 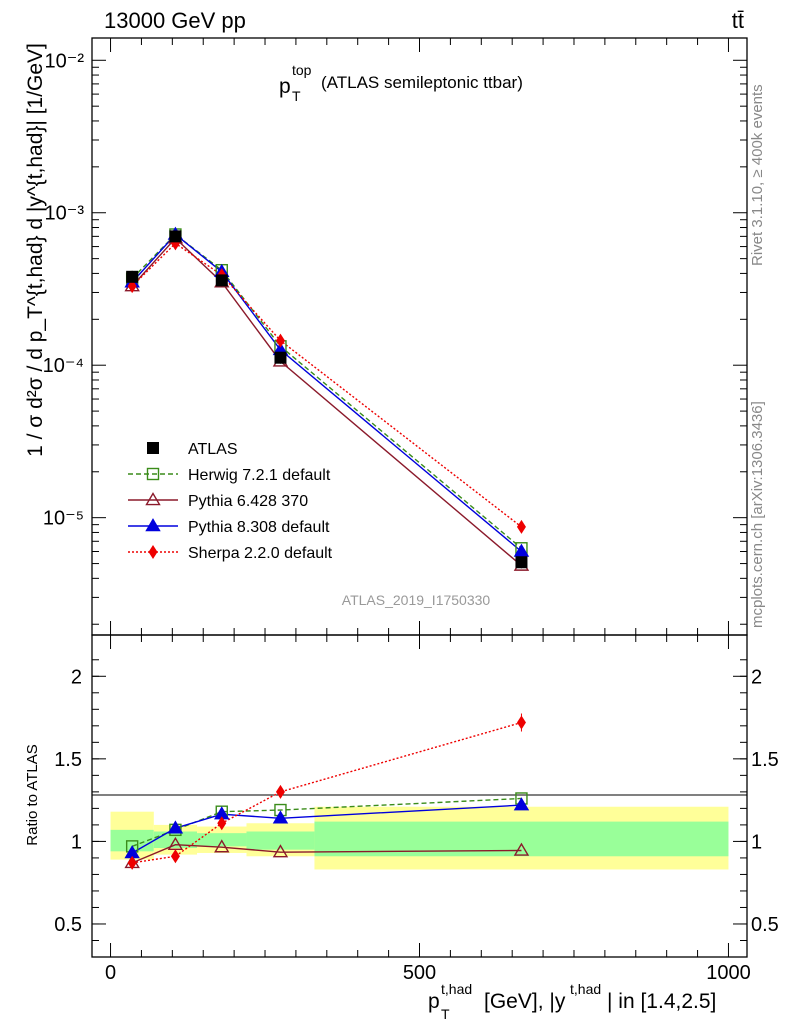 I want to click on header-process: tt̄, so click(x=738, y=20).